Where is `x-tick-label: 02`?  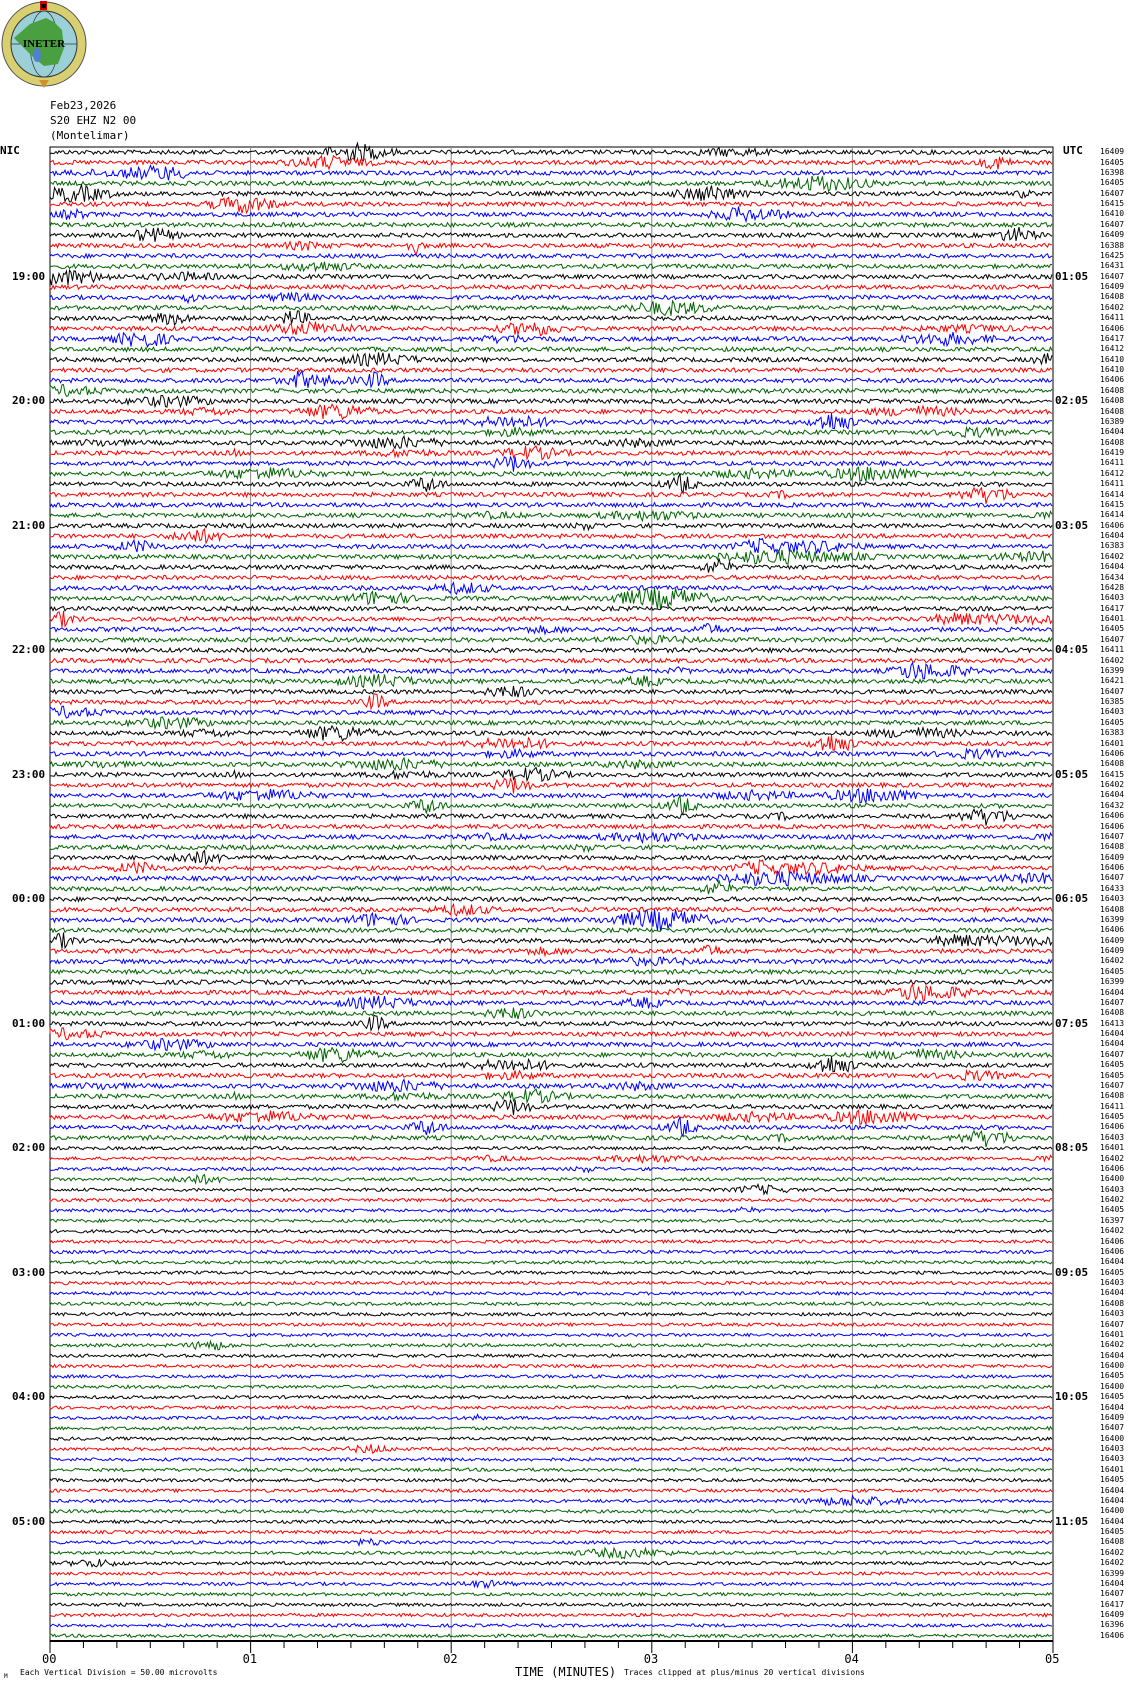 x-tick-label: 02 is located at coordinates (450, 1659).